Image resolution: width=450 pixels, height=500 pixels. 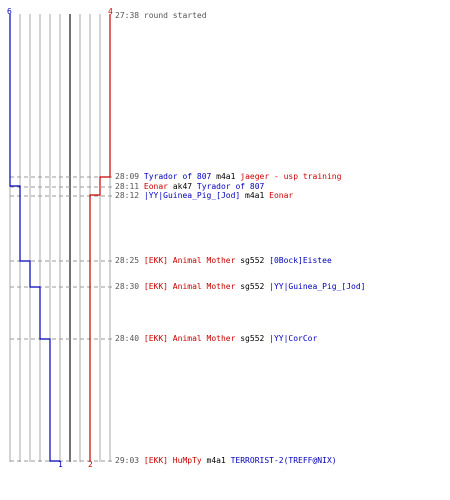 I want to click on player-name: jaeger - usp training, so click(x=291, y=176).